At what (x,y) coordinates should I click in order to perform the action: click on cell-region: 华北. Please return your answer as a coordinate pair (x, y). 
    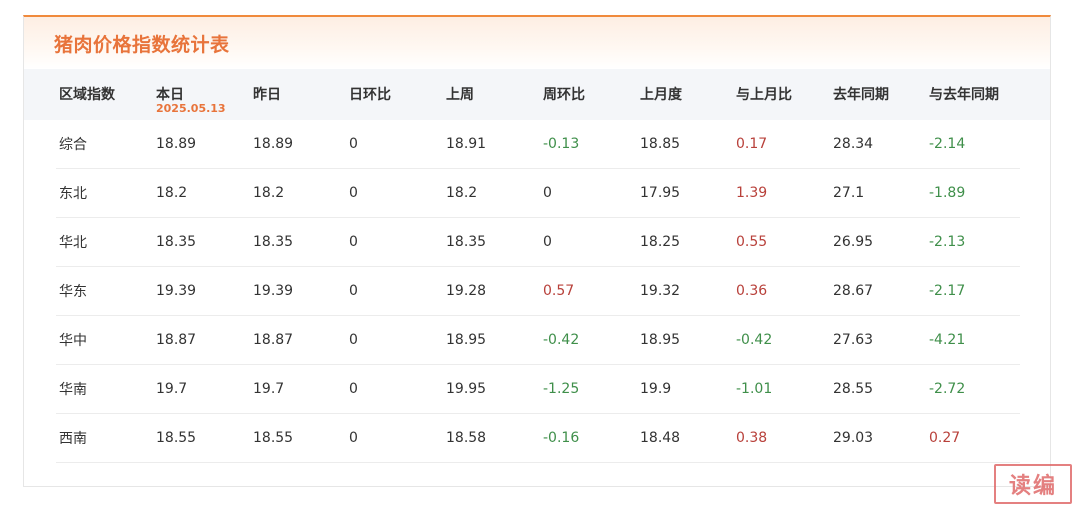
    Looking at the image, I should click on (73, 243).